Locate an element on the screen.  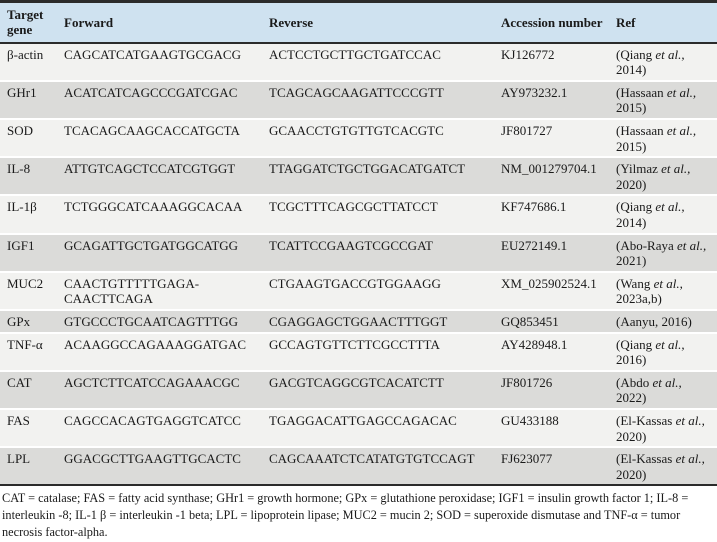
reverse-primer-cell: TCAGCAGCAAGATTCCCGTT is located at coordinates (378, 100).